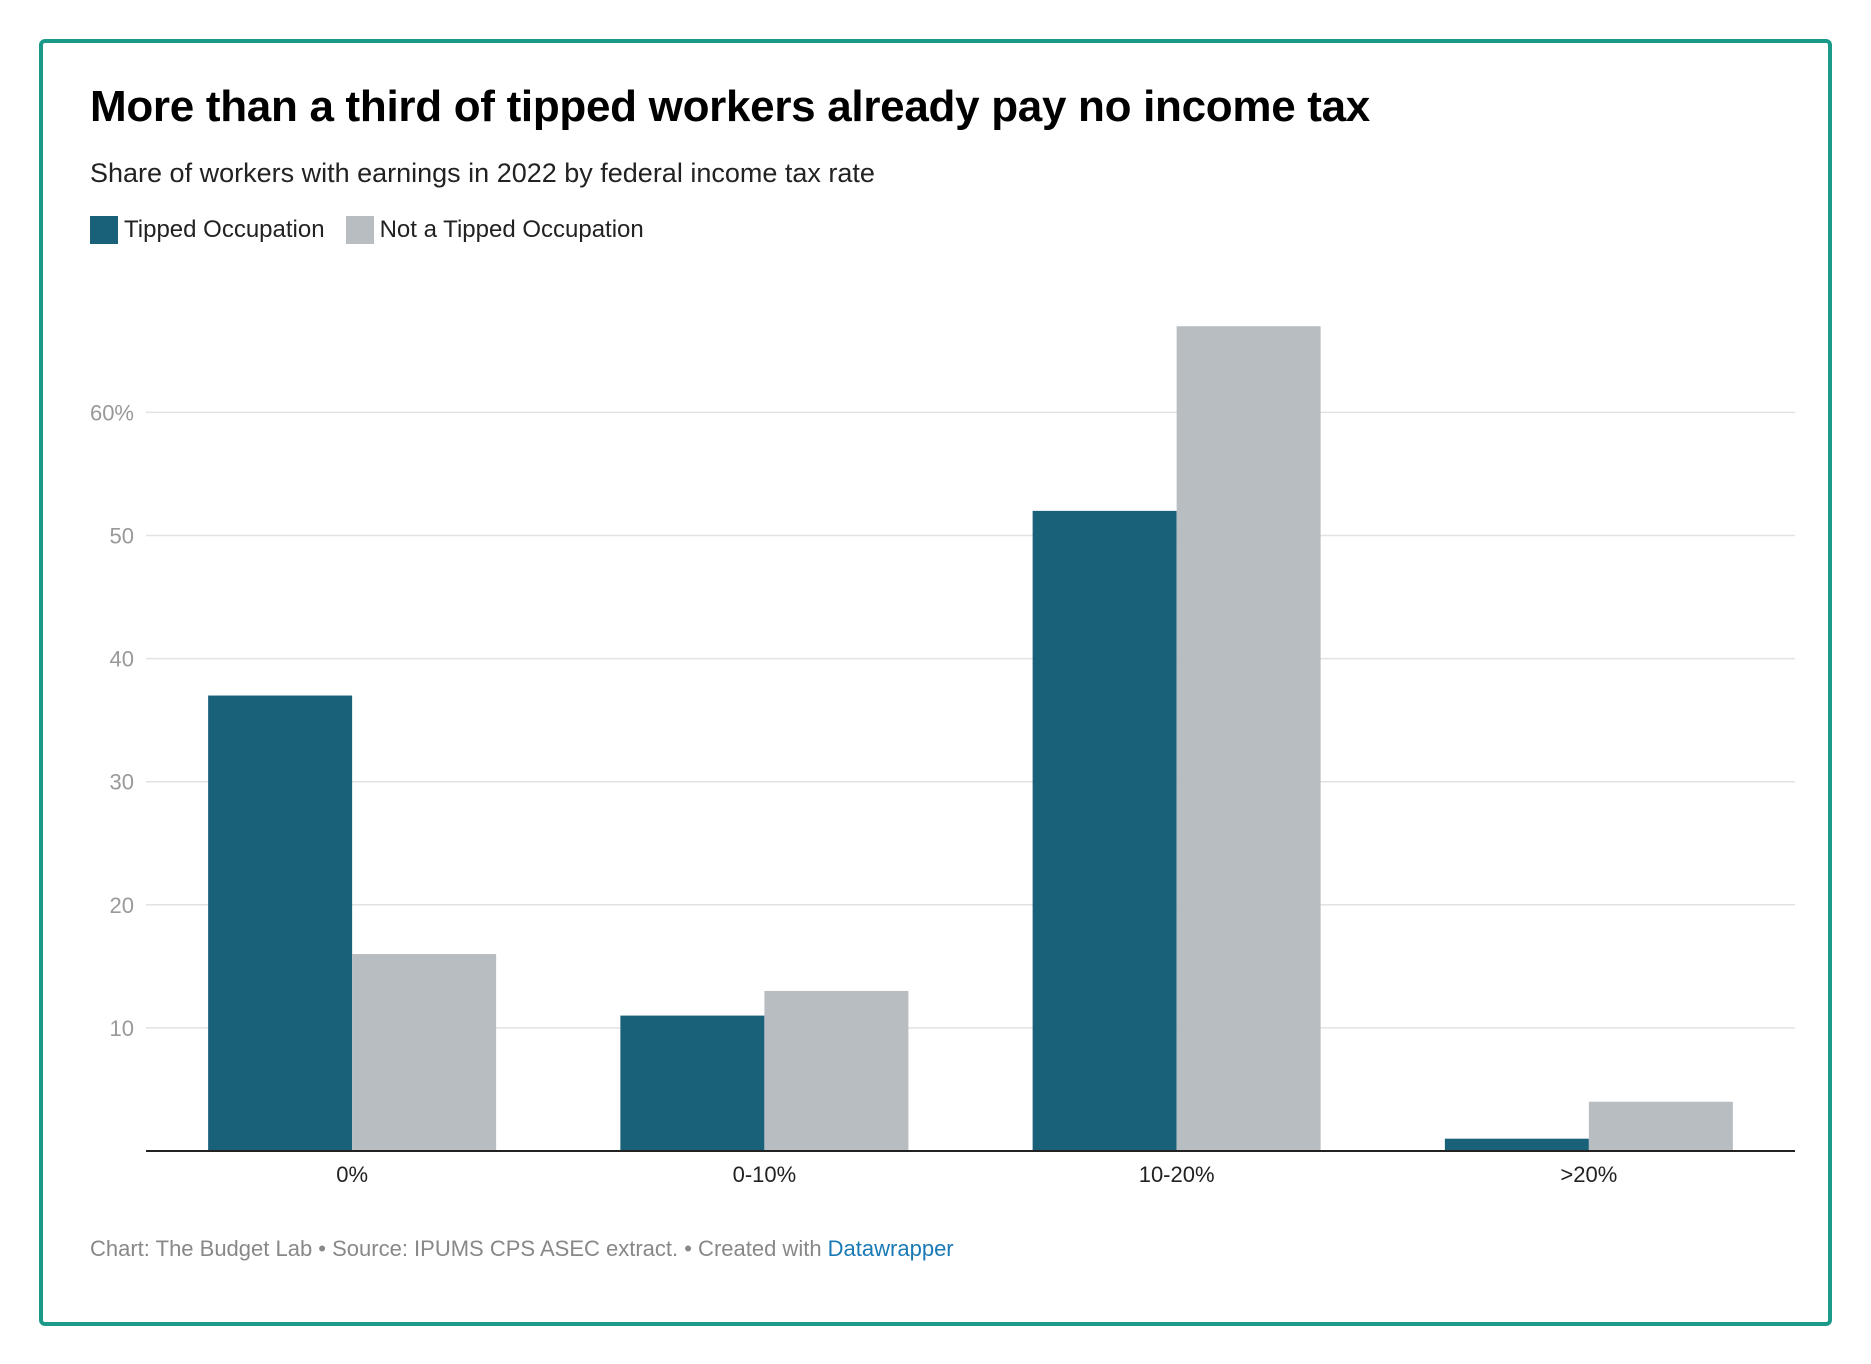 This screenshot has height=1364, width=1871. What do you see at coordinates (104, 230) in the screenshot?
I see `legend-swatch-tipped` at bounding box center [104, 230].